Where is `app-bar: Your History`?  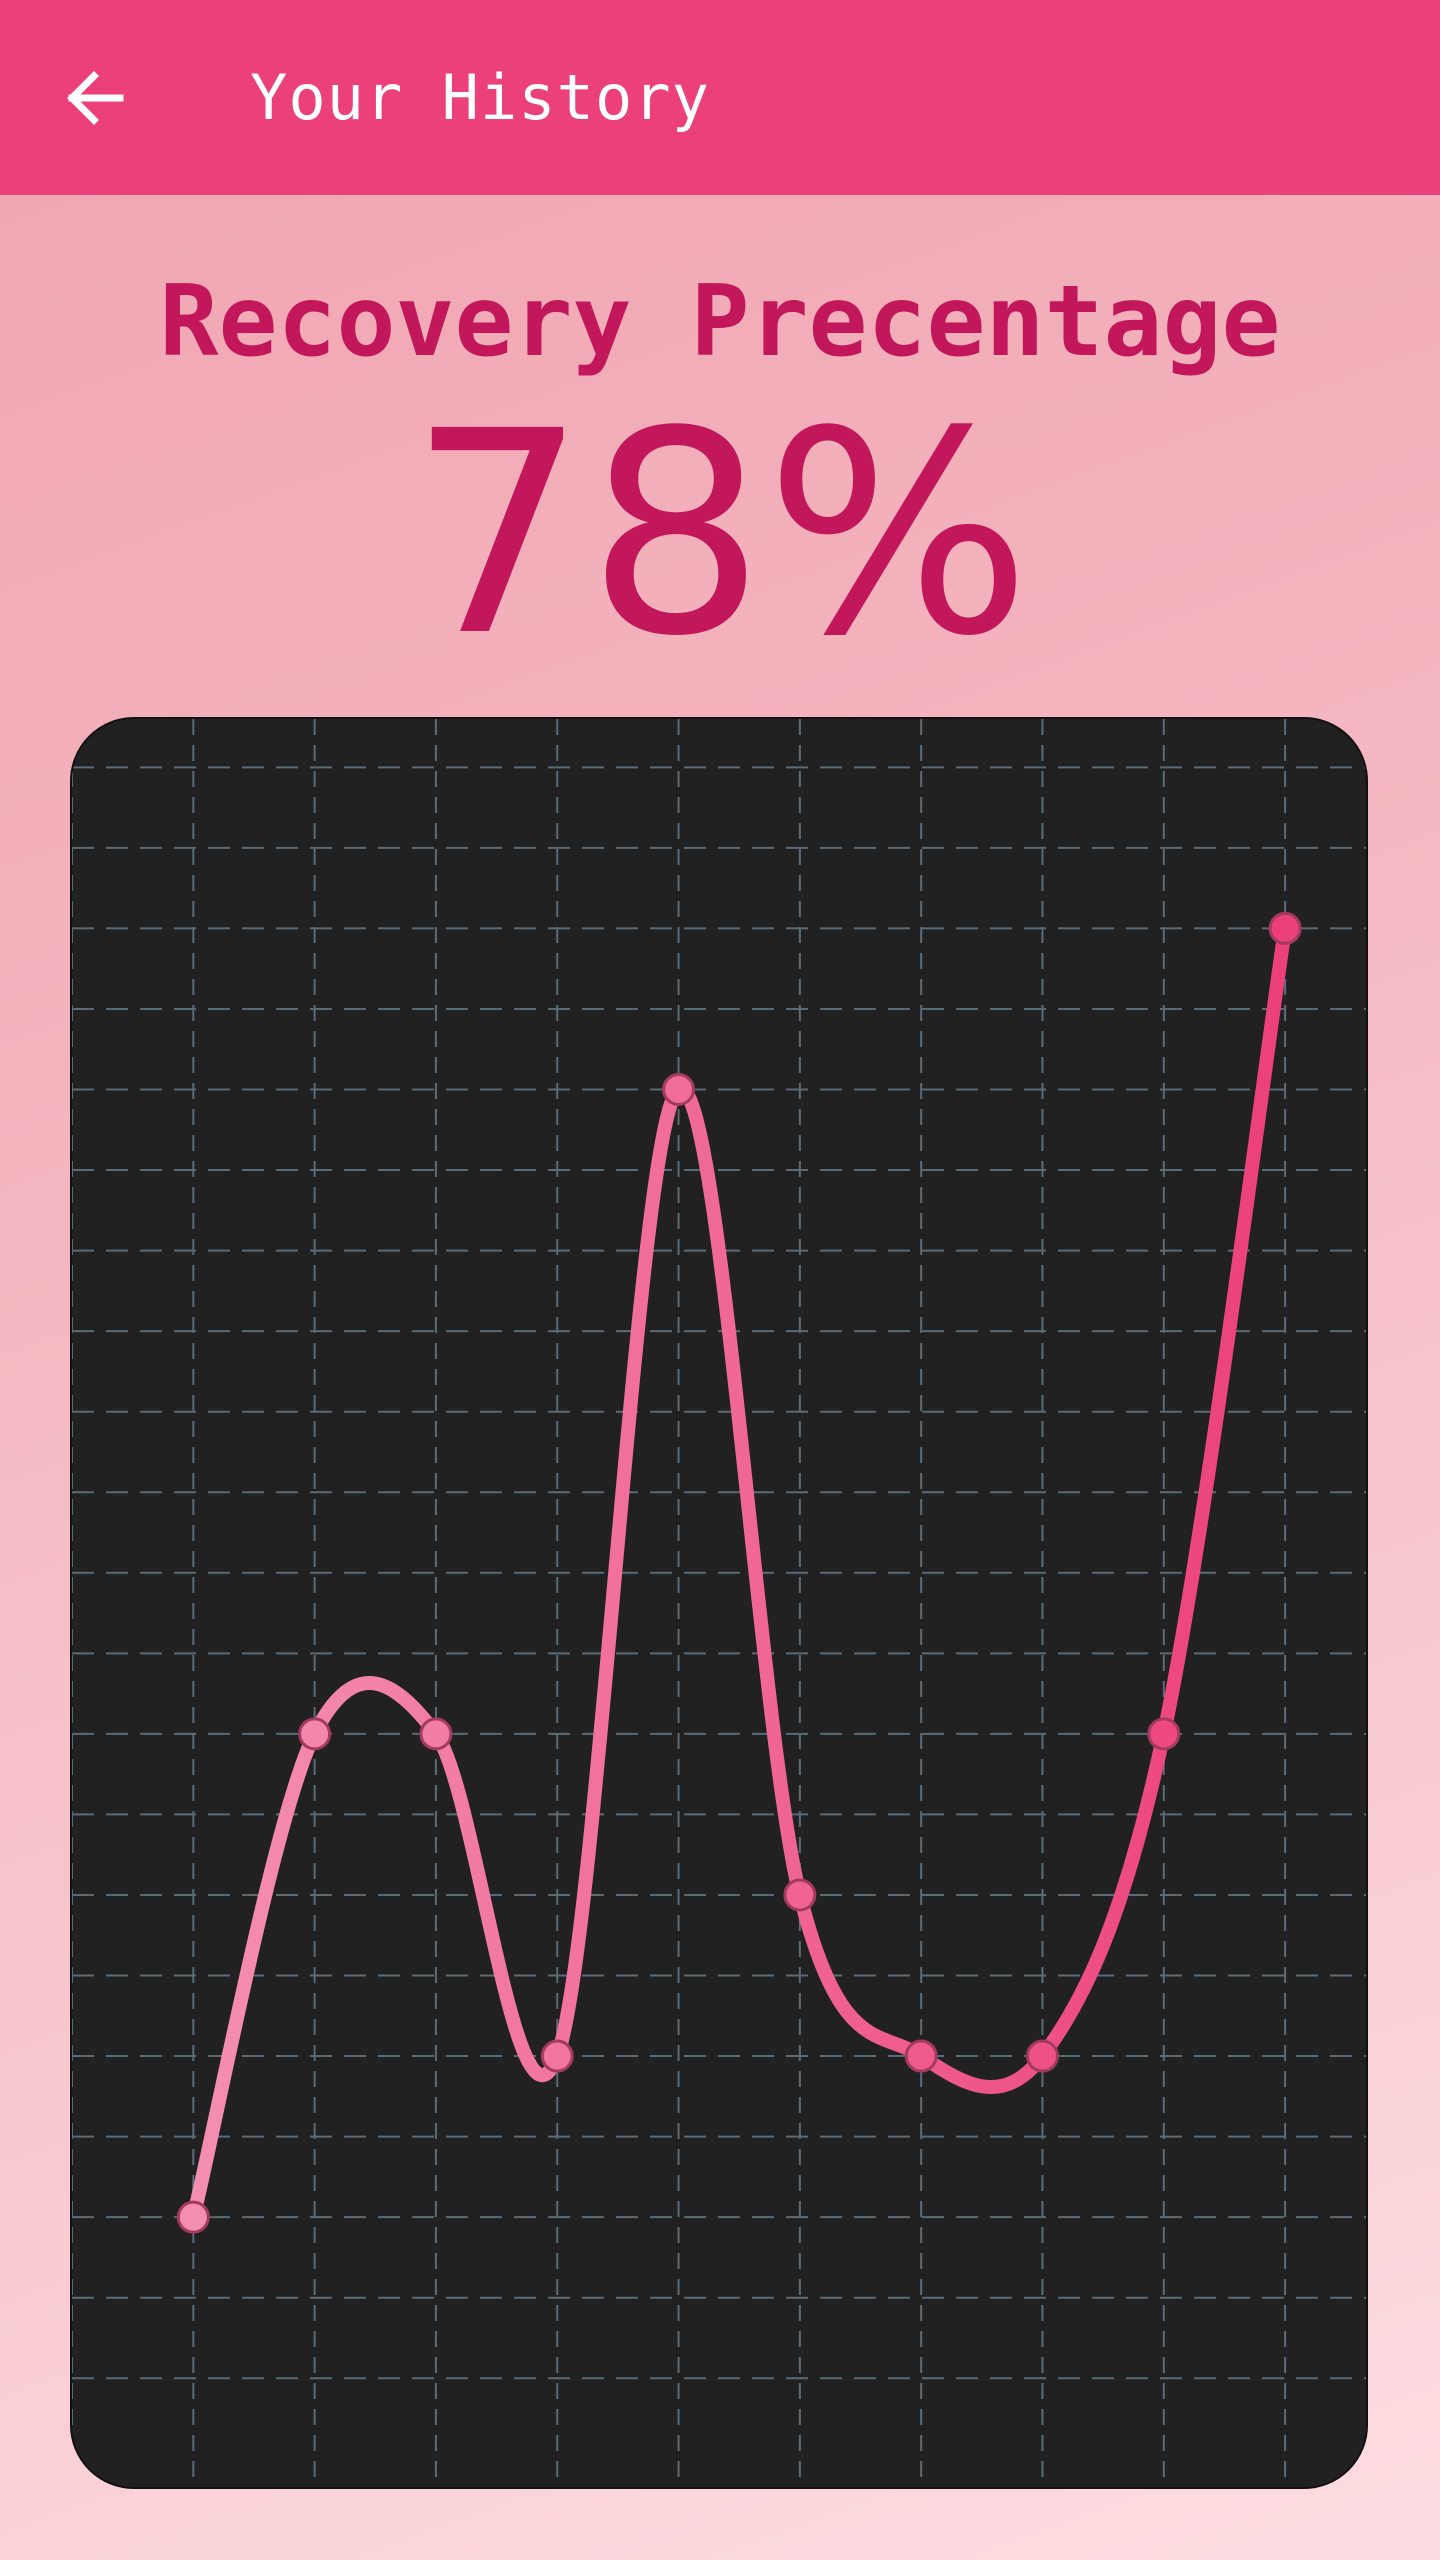
app-bar: Your History is located at coordinates (720, 97).